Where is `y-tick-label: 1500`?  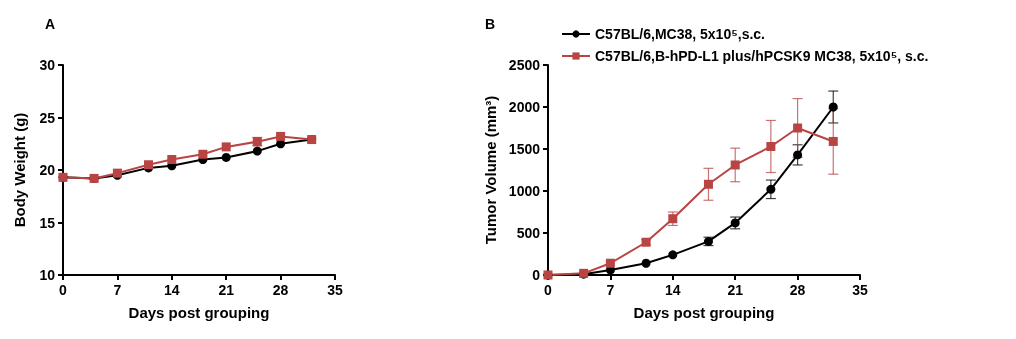 y-tick-label: 1500 is located at coordinates (524, 149).